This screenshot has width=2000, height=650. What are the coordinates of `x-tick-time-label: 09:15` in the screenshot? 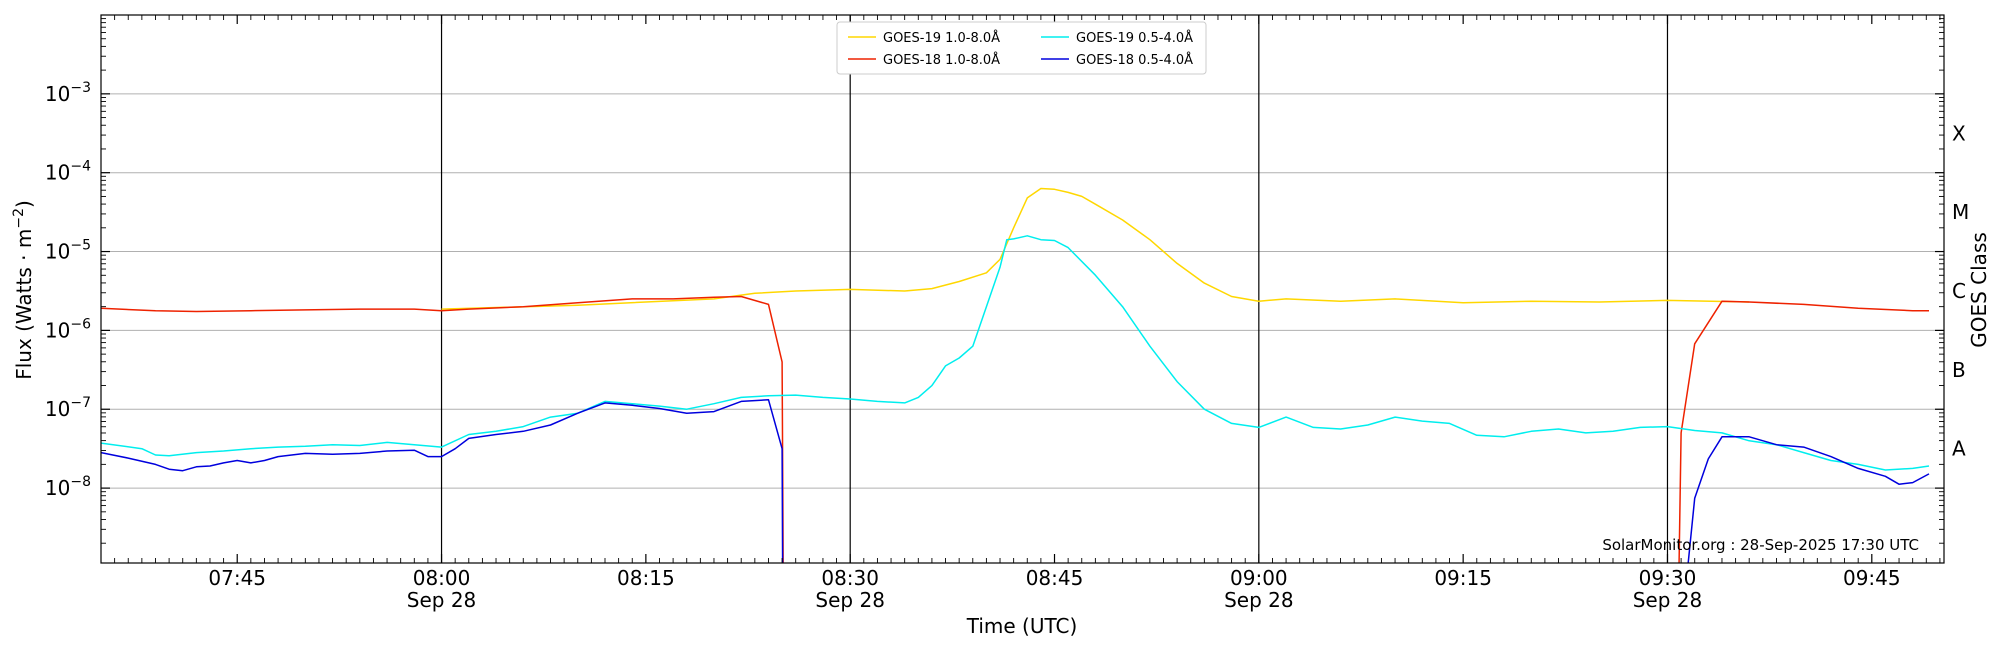 It's located at (1463, 578).